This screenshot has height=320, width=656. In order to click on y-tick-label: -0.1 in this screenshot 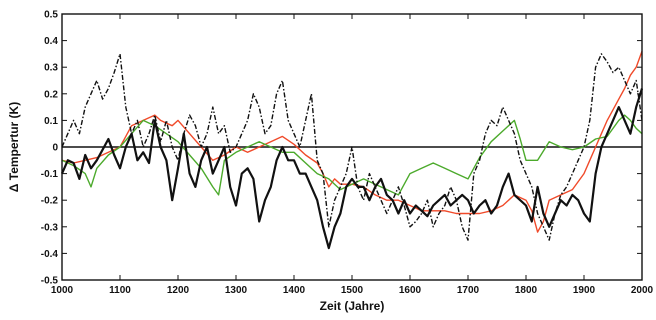, I will do `click(50, 174)`.